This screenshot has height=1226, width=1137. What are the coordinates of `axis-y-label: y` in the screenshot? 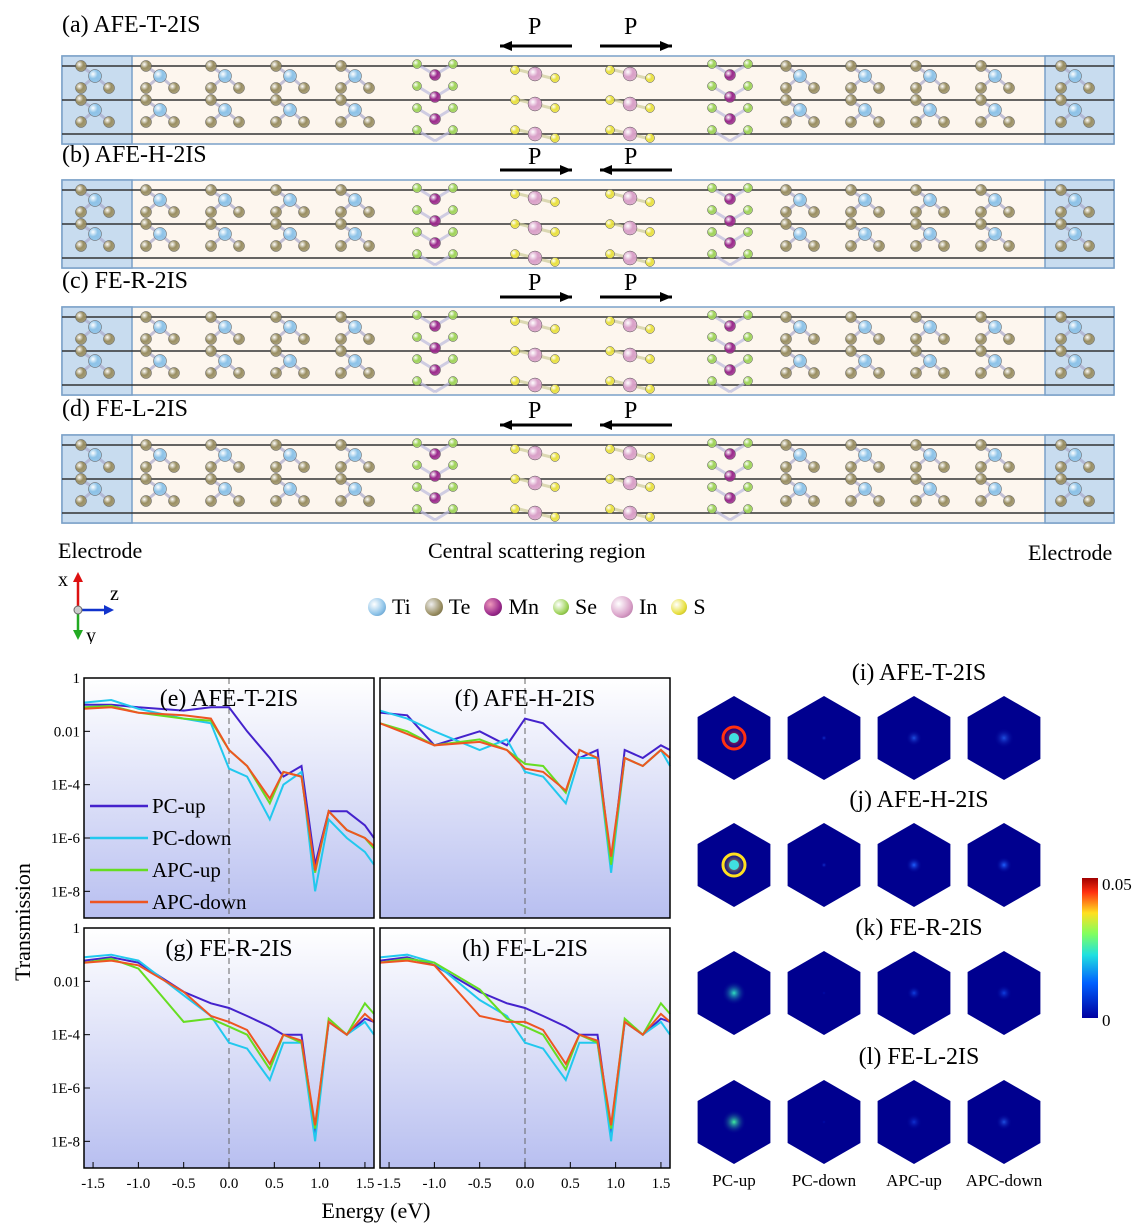 It's located at (91, 634).